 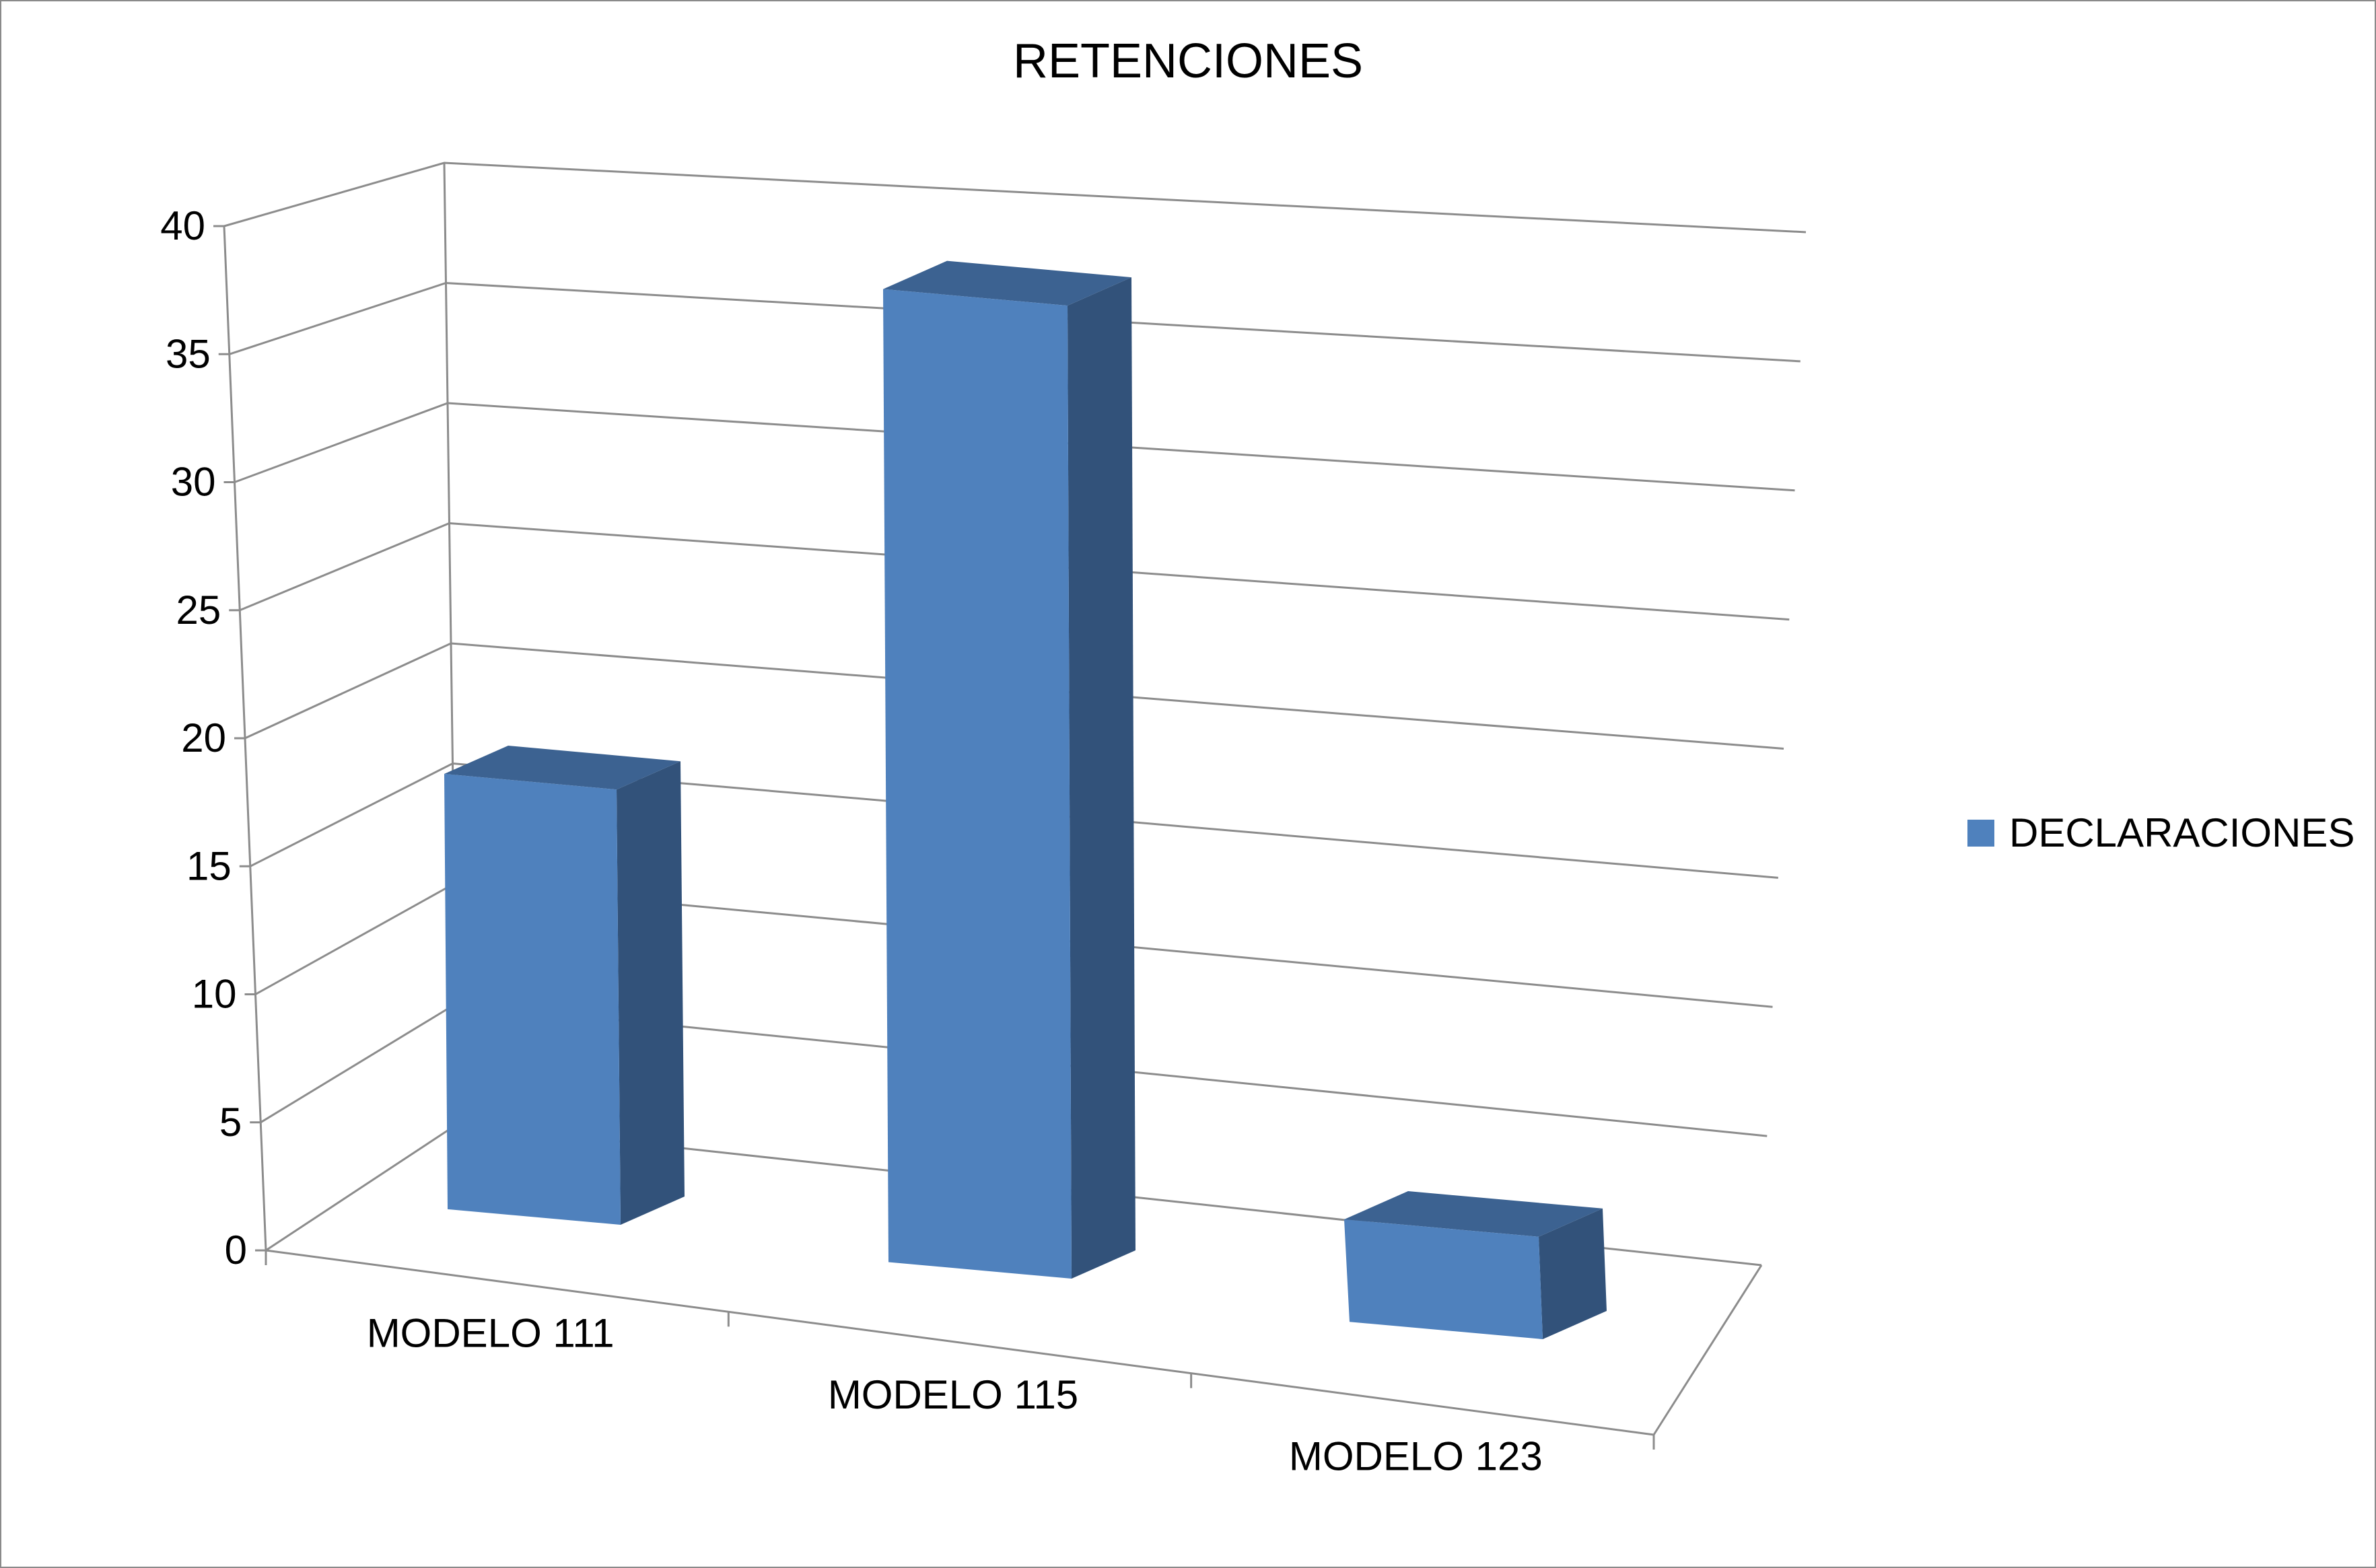 I want to click on x-axis-line, so click(x=960, y=1342).